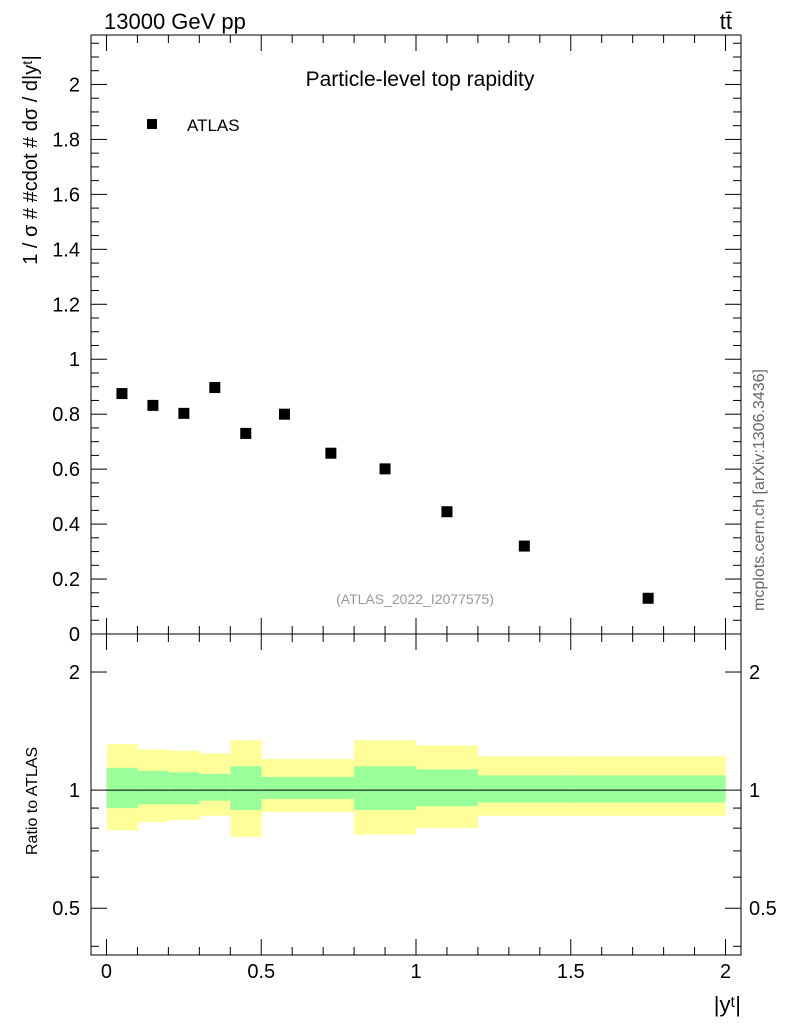  I want to click on y-tick-label: 1.4, so click(66, 250).